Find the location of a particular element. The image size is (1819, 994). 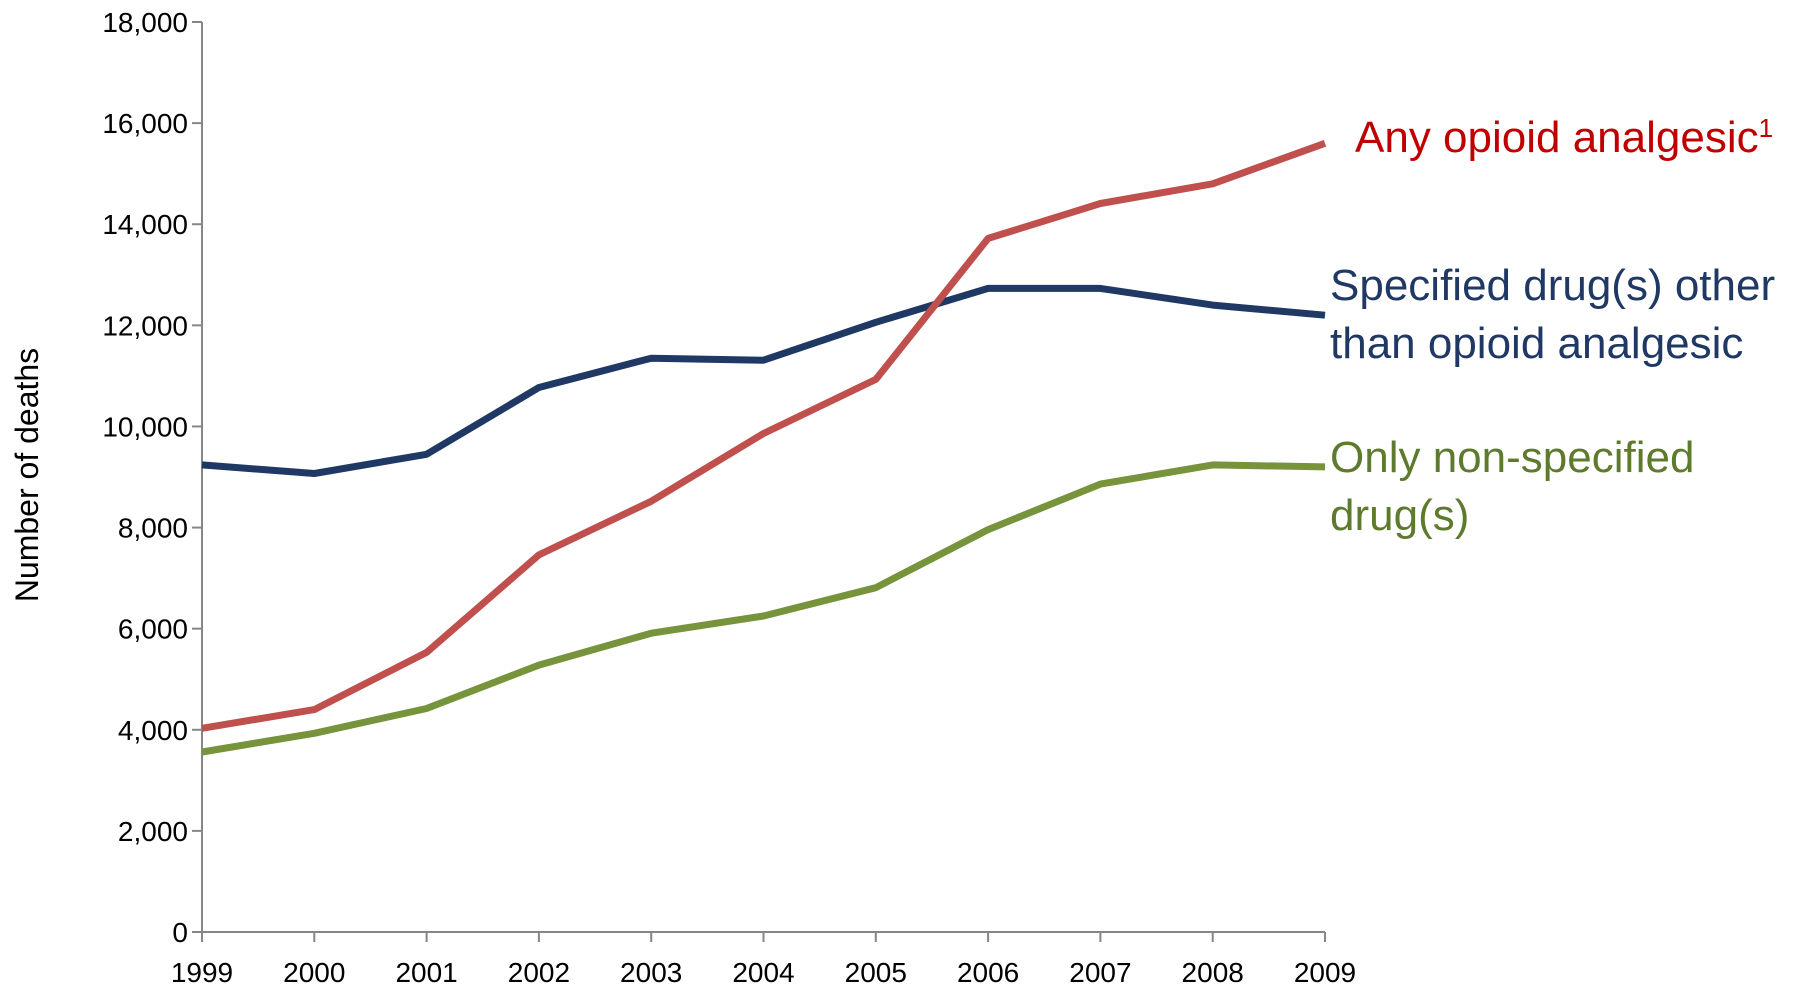

y-tick-label: 12,000 is located at coordinates (145, 325).